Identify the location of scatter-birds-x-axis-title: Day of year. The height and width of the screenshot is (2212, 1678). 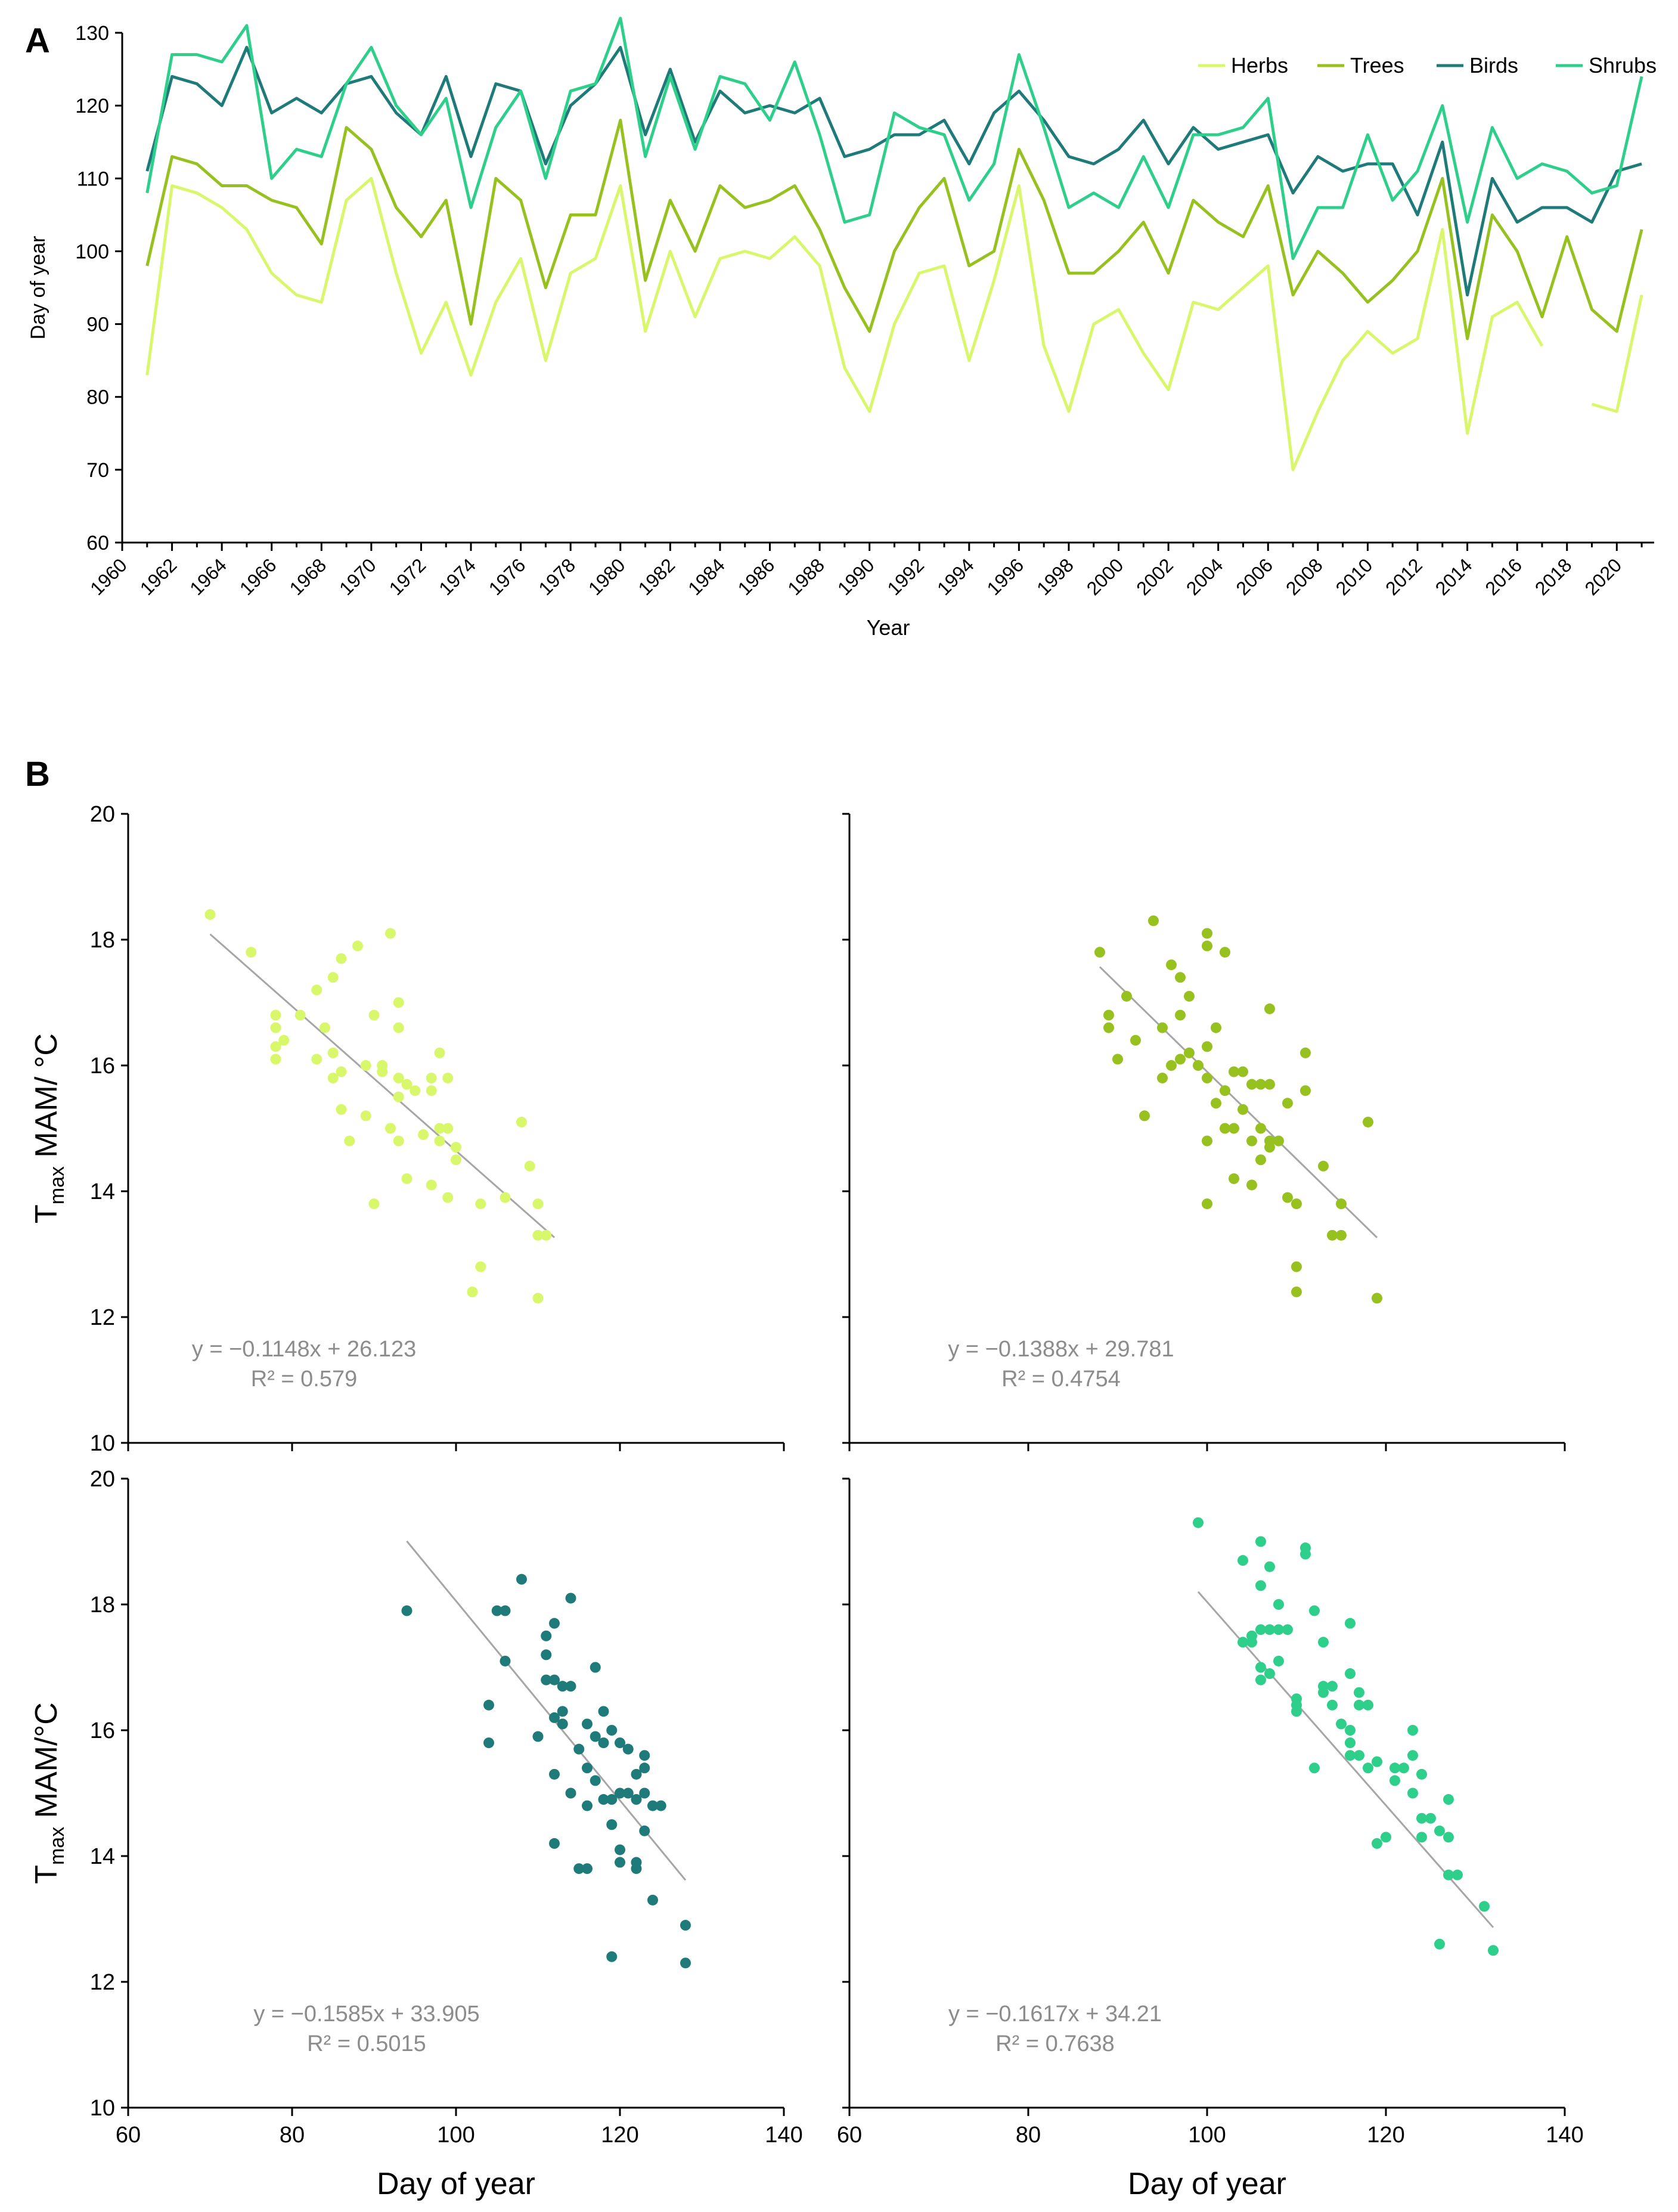
(456, 2184).